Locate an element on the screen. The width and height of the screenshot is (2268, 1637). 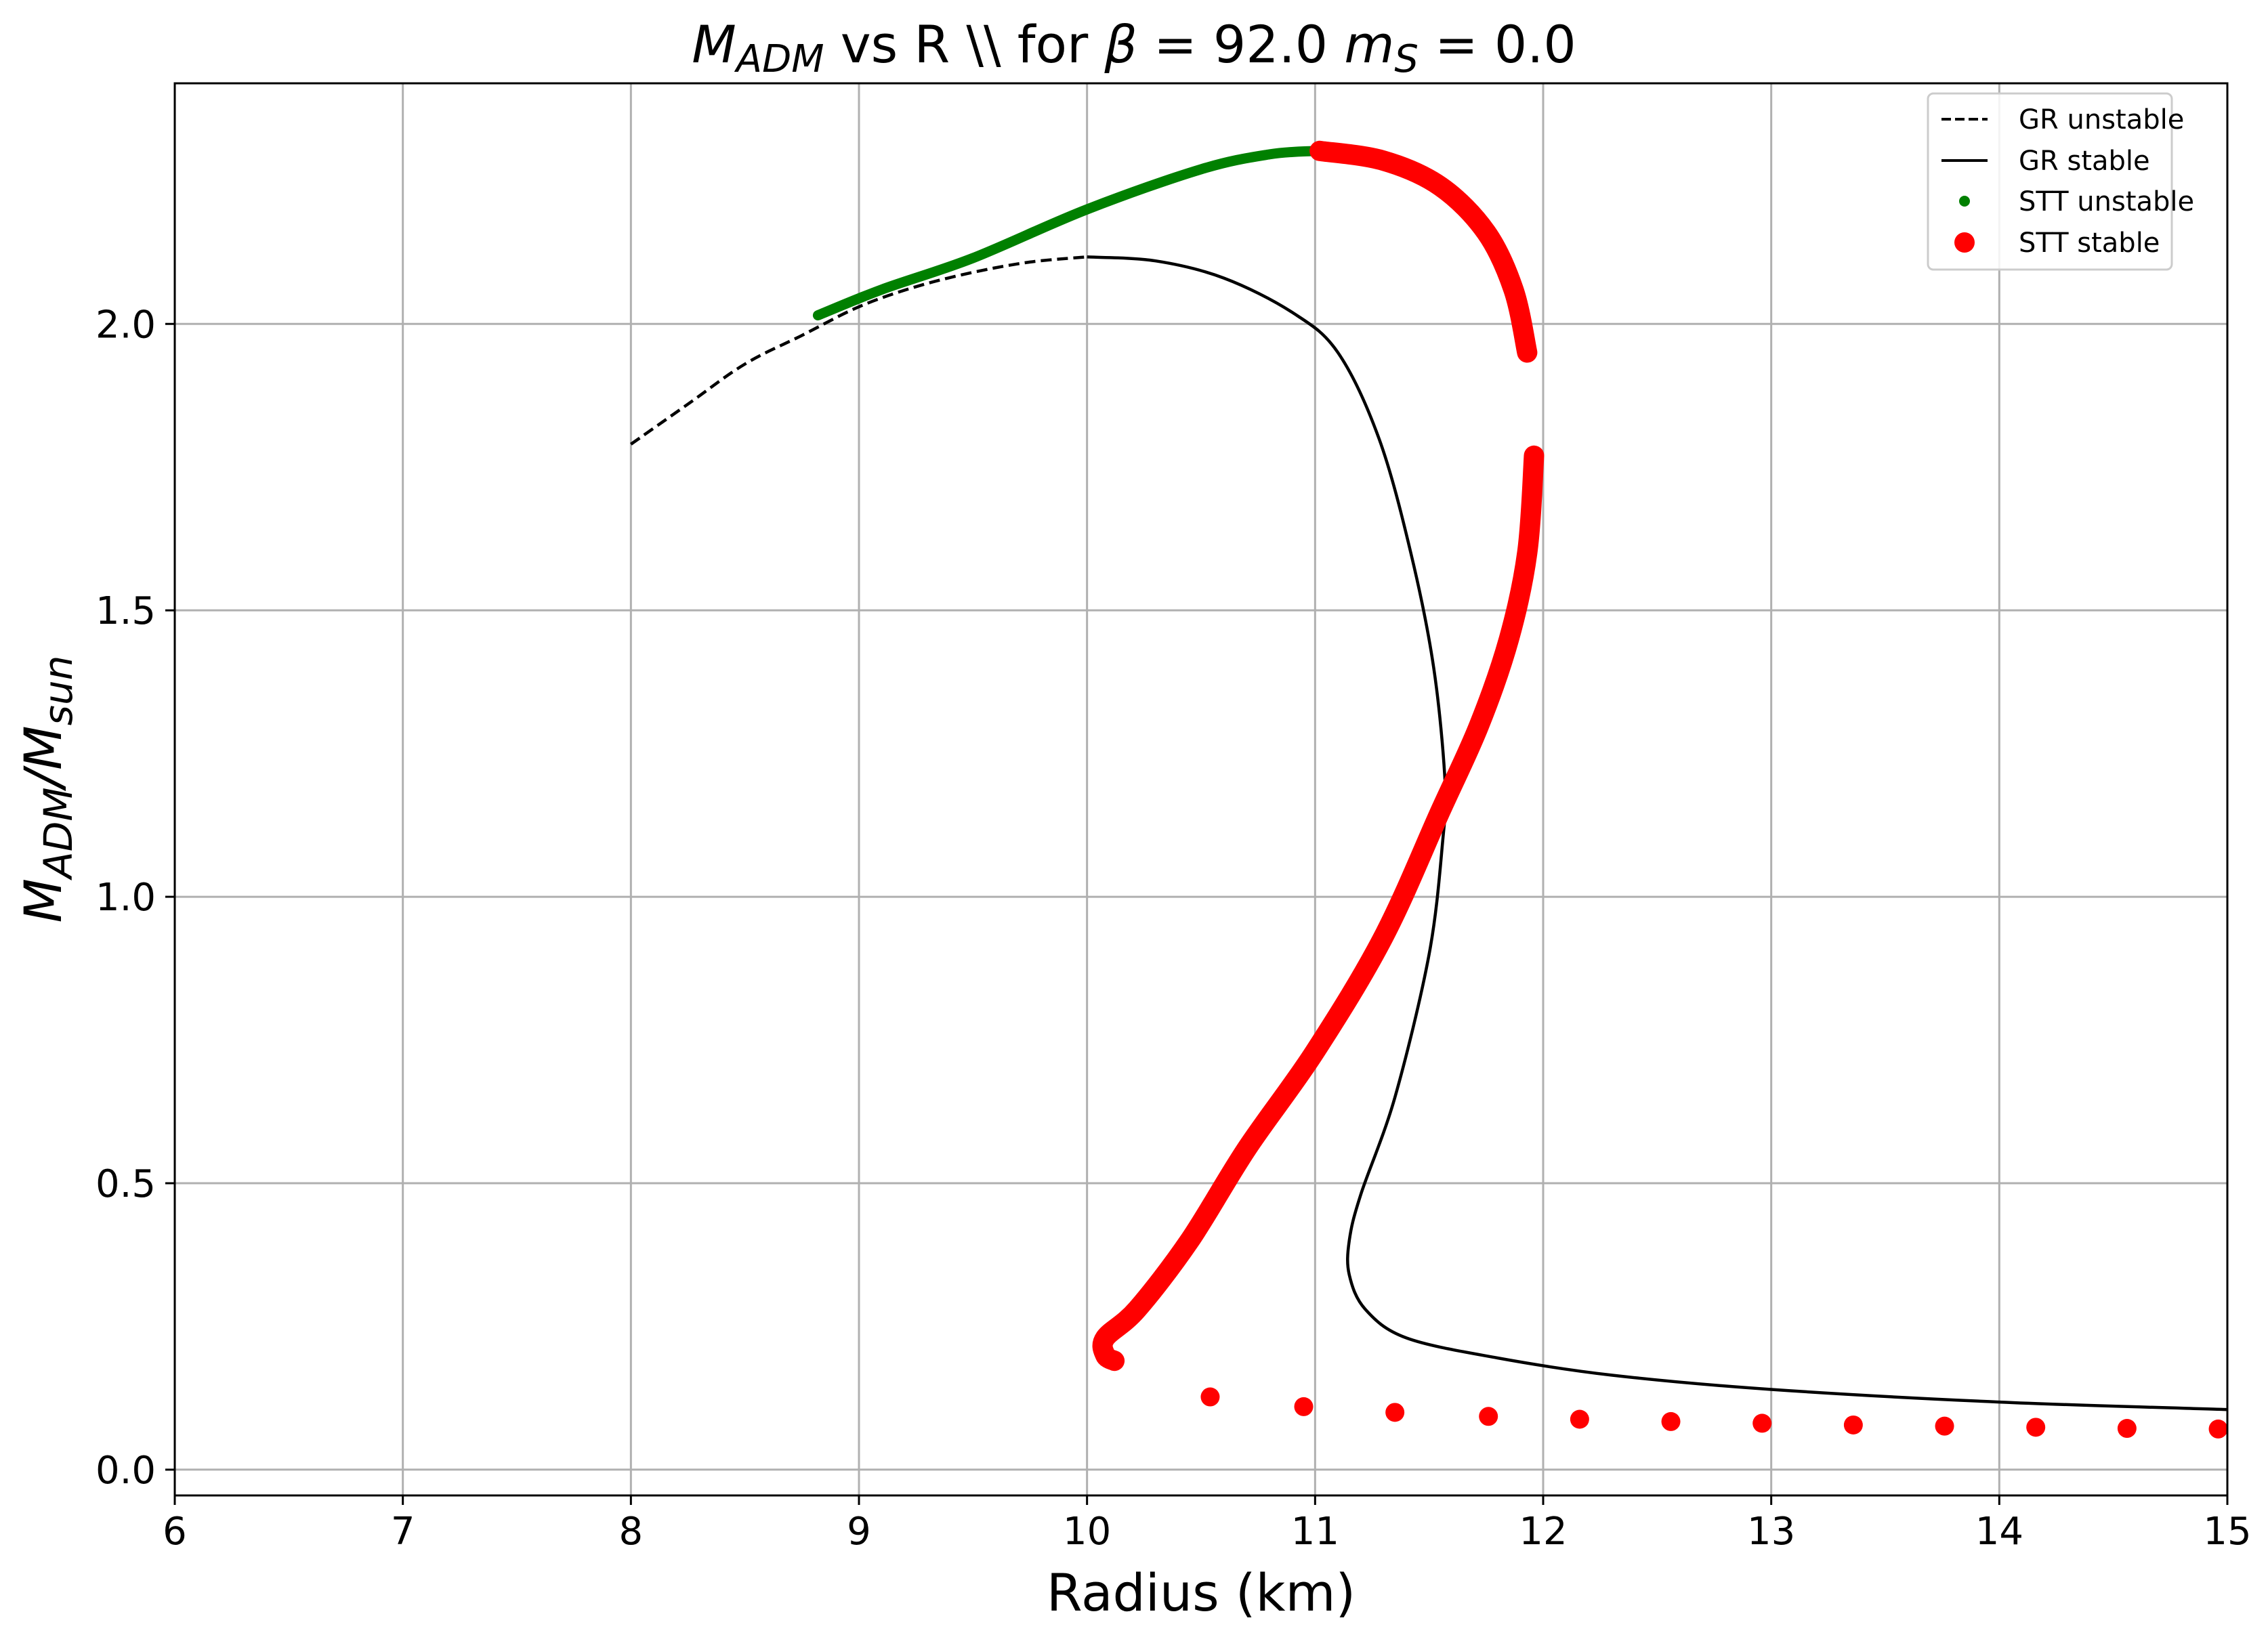
stt-unstable-branch is located at coordinates (1066, 233).